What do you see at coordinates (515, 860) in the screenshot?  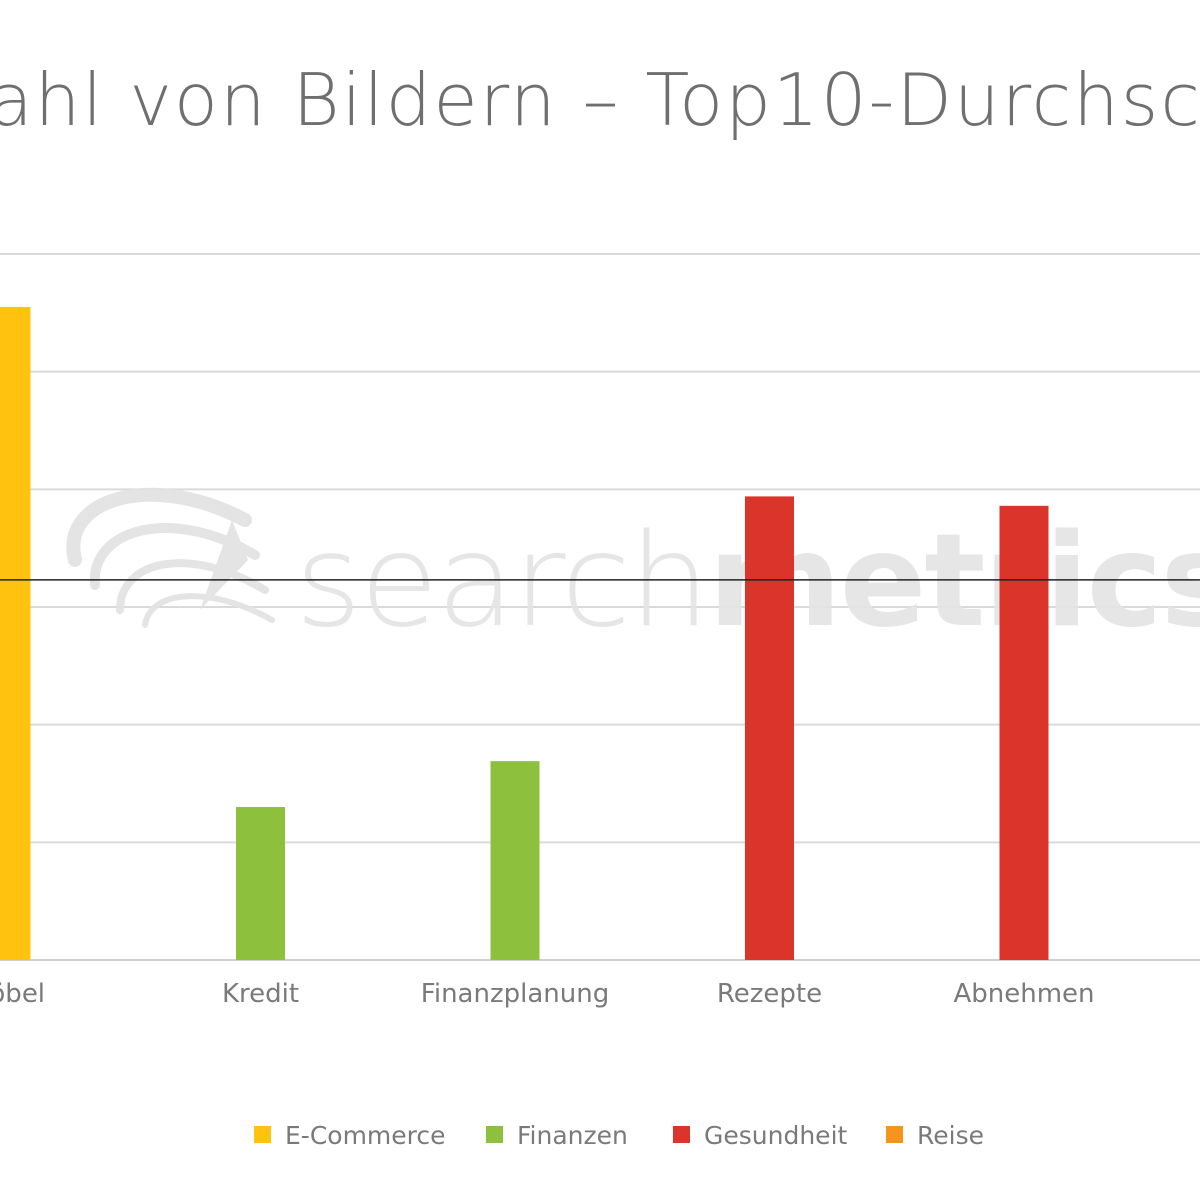 I see `bar-finanzplanung` at bounding box center [515, 860].